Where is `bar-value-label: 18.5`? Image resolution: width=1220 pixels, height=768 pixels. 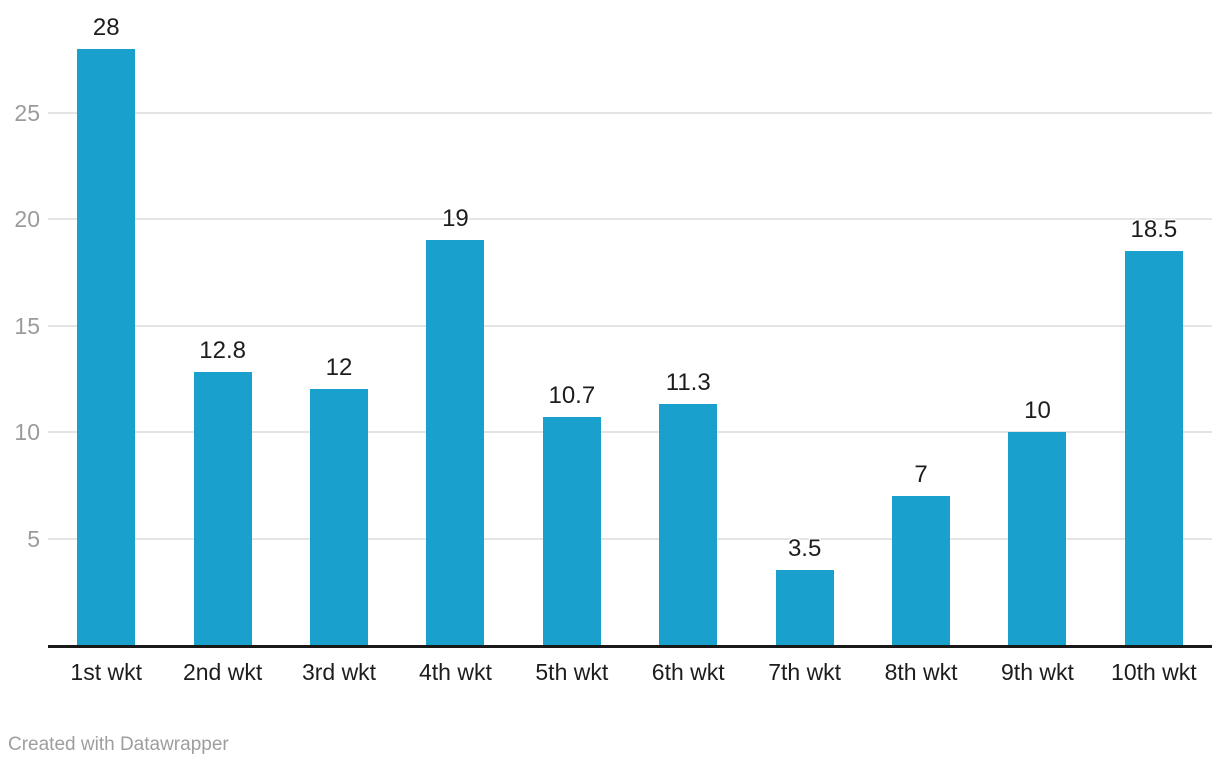 bar-value-label: 18.5 is located at coordinates (1154, 229).